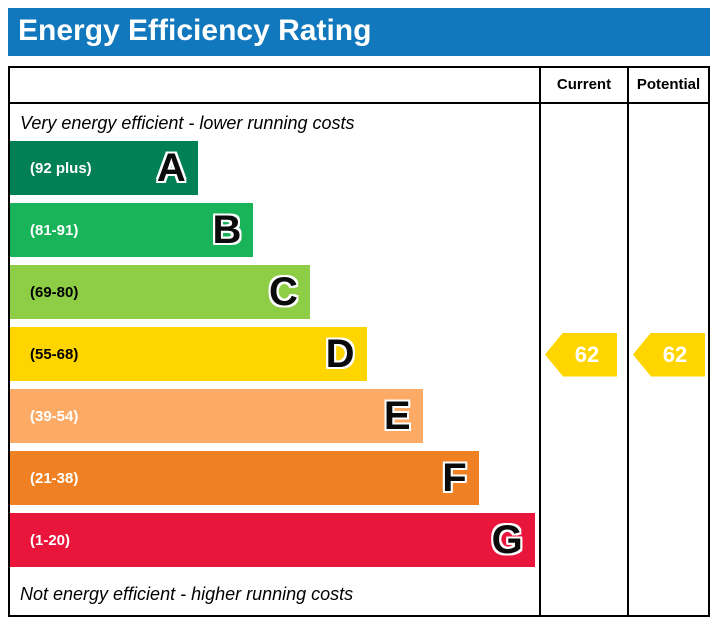 This screenshot has height=625, width=718. I want to click on potential-column: 62, so click(667, 359).